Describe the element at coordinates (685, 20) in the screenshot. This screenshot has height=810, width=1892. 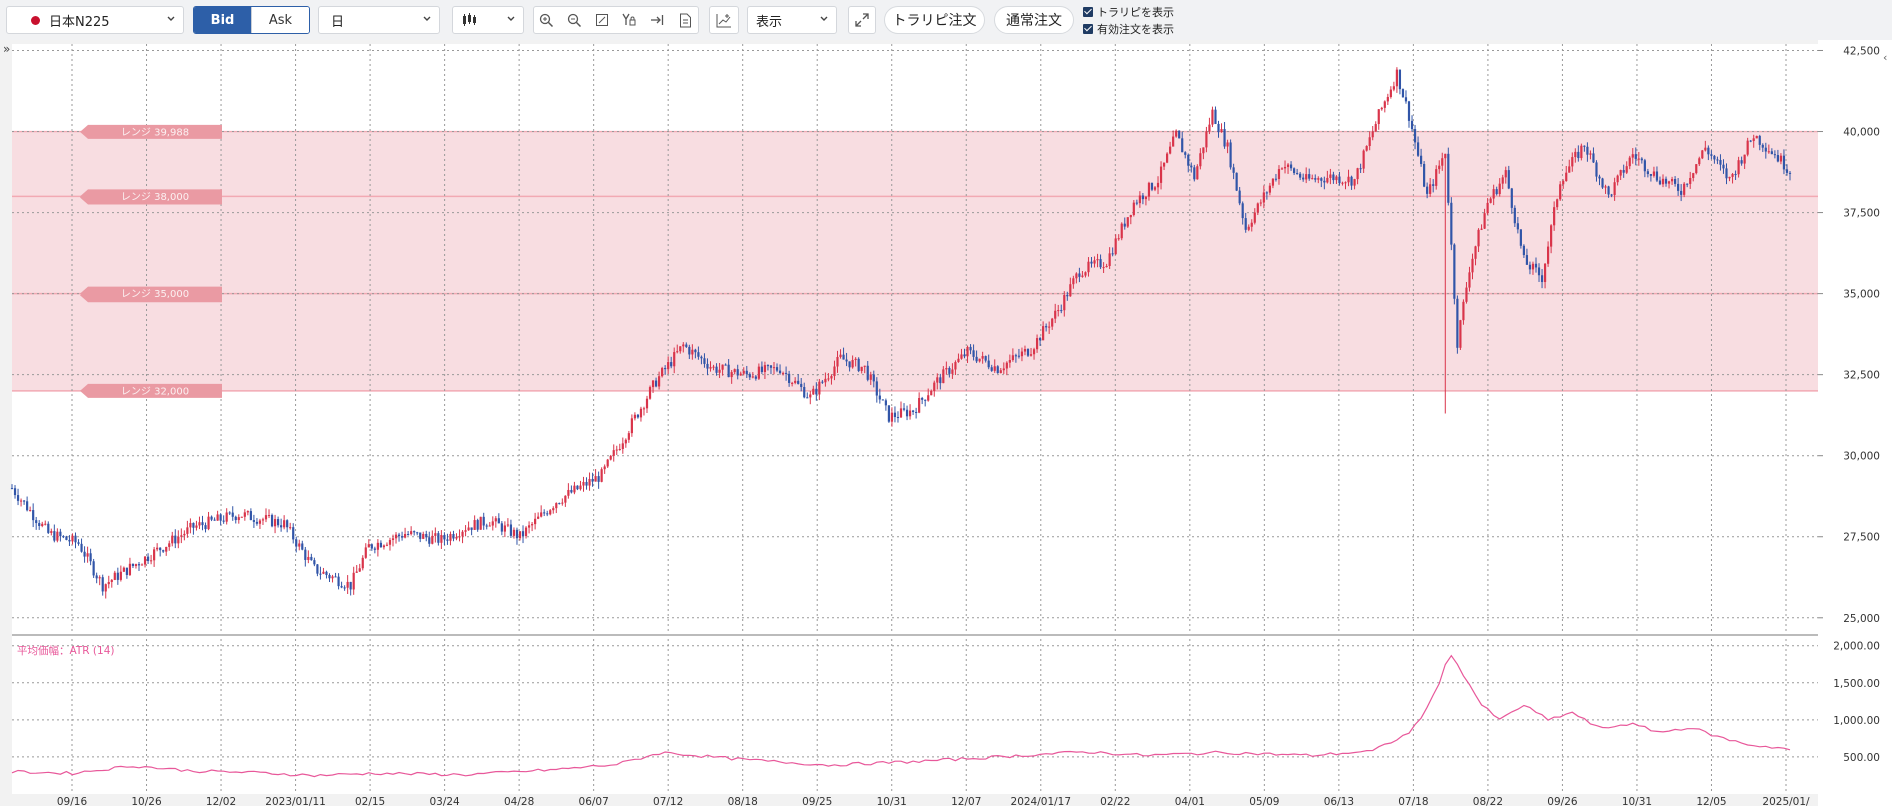
I see `document-icon` at that location.